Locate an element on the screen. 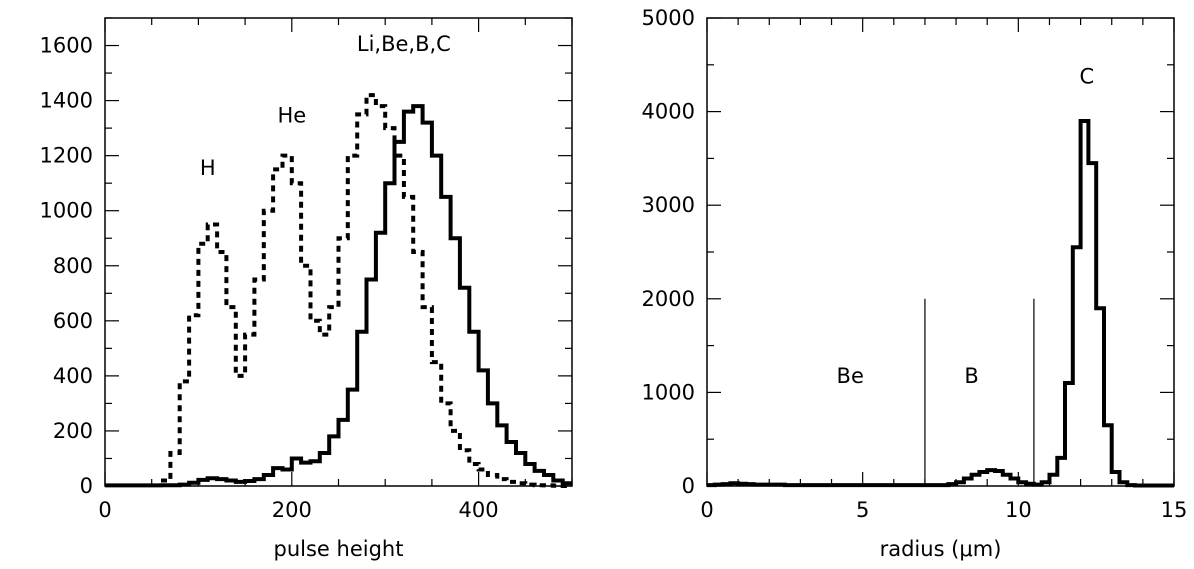 This screenshot has height=569, width=1194. x-tick-label: 400 is located at coordinates (479, 510).